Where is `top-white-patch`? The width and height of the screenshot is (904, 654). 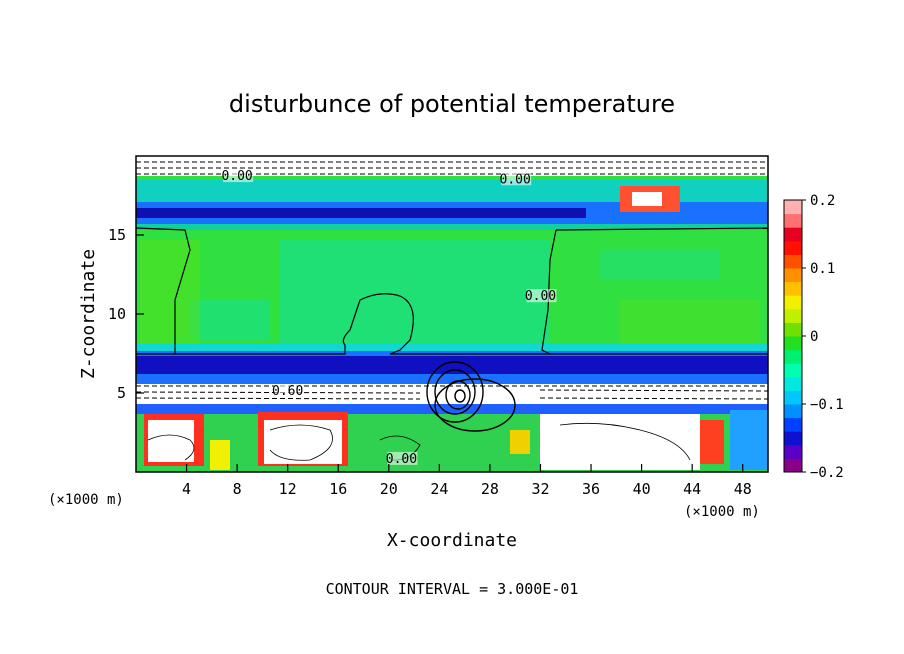
top-white-patch is located at coordinates (647, 199).